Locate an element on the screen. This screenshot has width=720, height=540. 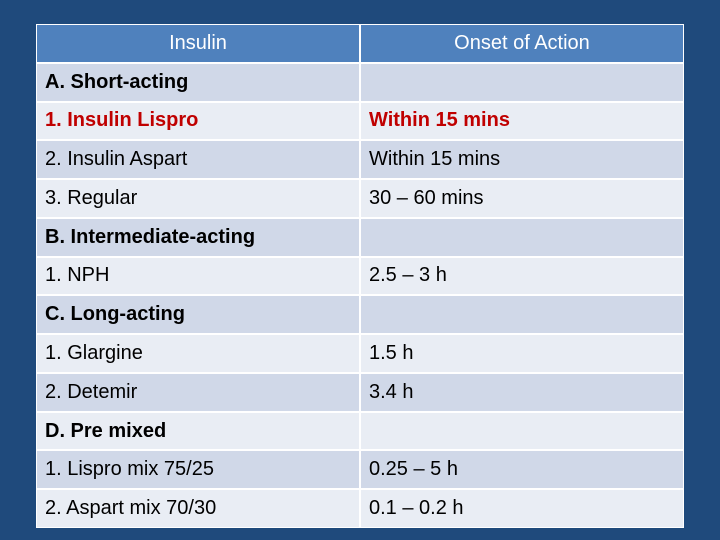
cell-text: D. Pre mixed is located at coordinates (106, 430).